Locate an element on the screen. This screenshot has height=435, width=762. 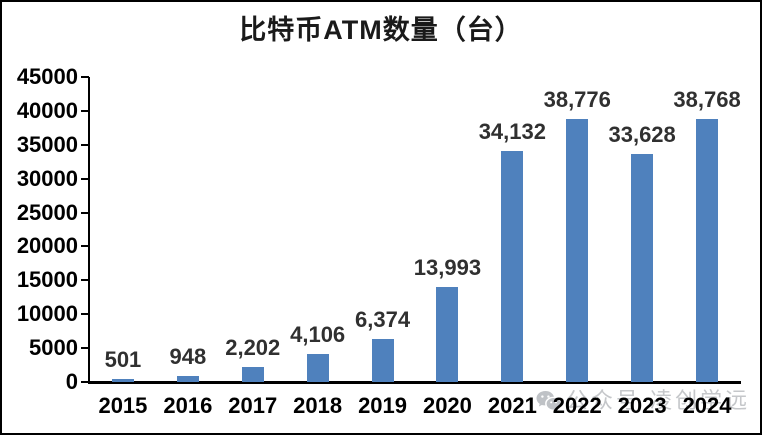
bar-value-label-2023: 33,628 is located at coordinates (642, 135).